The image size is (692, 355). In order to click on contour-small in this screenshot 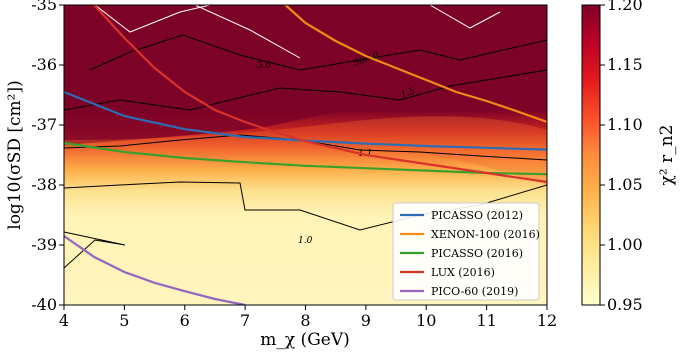, I will do `click(95, 250)`.